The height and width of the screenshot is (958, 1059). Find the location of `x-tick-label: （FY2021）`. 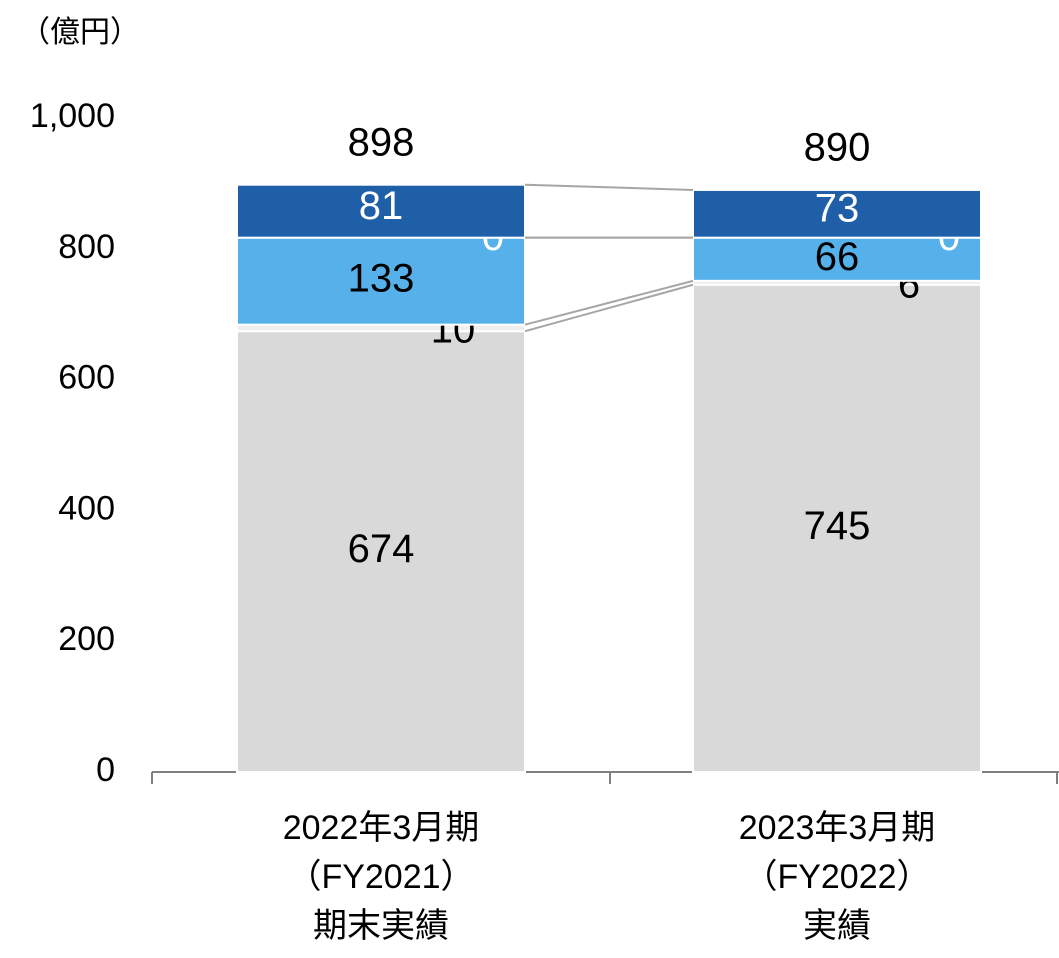

x-tick-label: （FY2021） is located at coordinates (380, 877).